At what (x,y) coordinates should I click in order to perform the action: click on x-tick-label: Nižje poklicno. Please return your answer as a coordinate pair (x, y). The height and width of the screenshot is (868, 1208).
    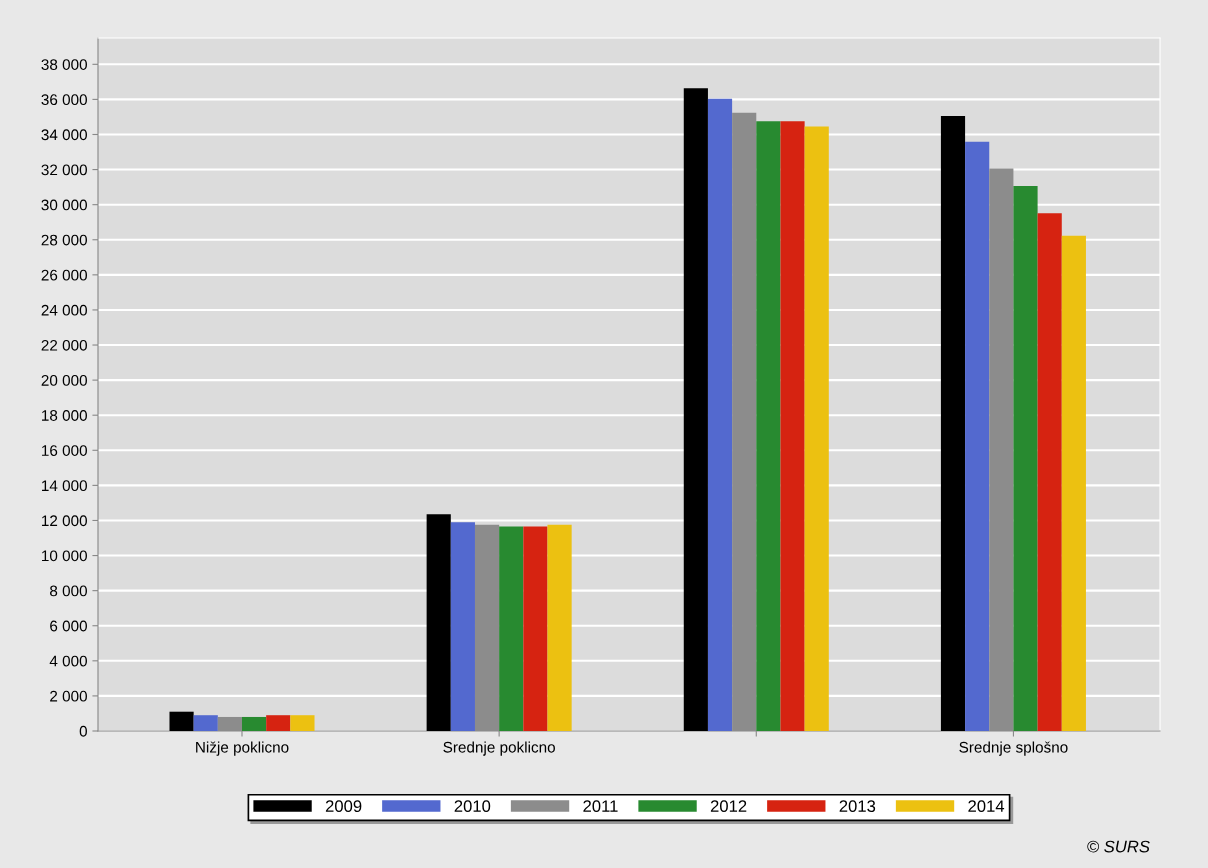
    Looking at the image, I should click on (242, 748).